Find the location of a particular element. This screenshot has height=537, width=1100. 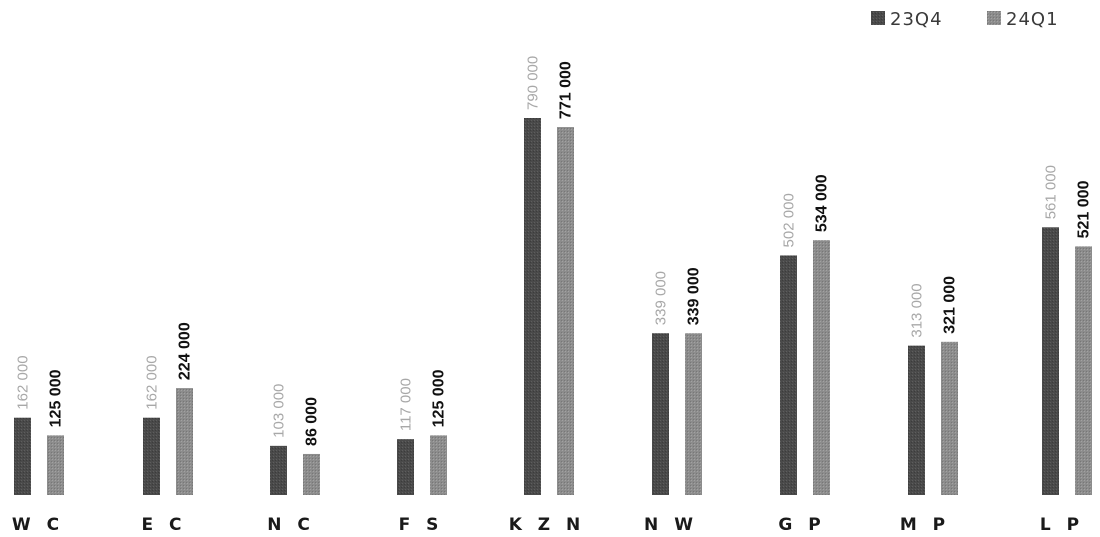

tick-label-nw: N W is located at coordinates (671, 525).